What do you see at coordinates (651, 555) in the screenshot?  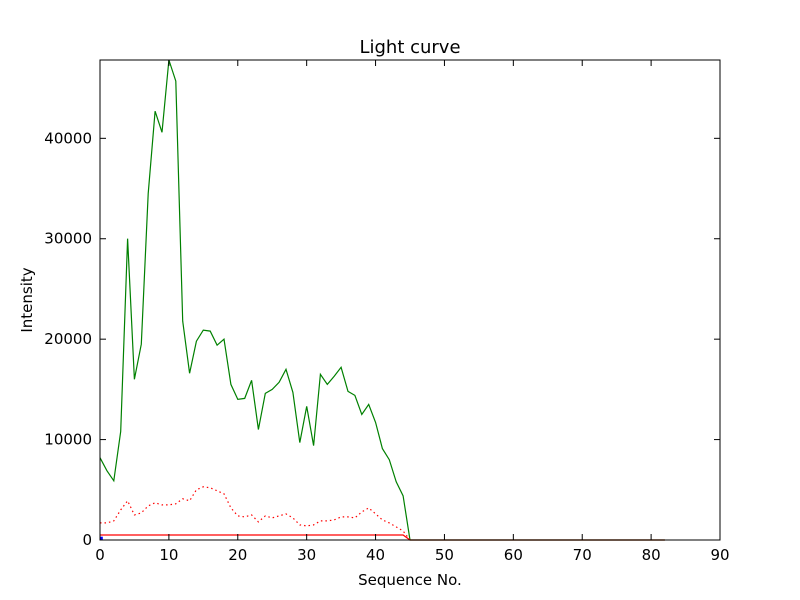 I see `x-tick-label: 80` at bounding box center [651, 555].